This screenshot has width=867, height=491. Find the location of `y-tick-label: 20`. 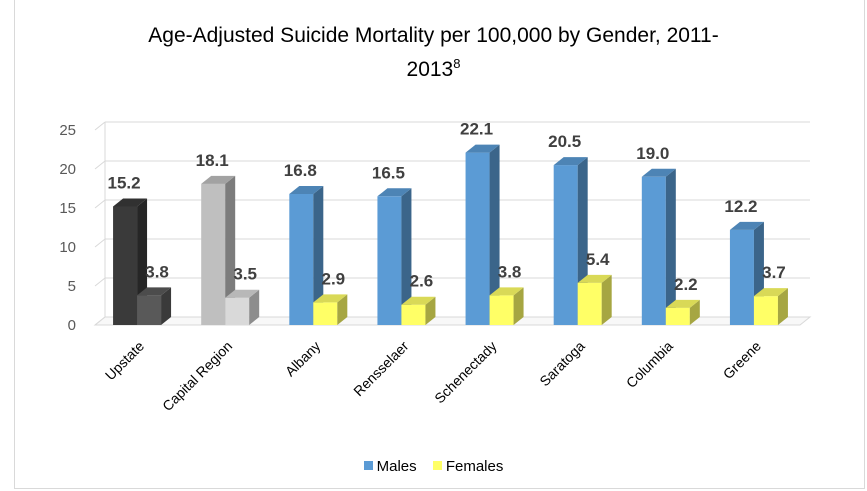

y-tick-label: 20 is located at coordinates (67, 169).